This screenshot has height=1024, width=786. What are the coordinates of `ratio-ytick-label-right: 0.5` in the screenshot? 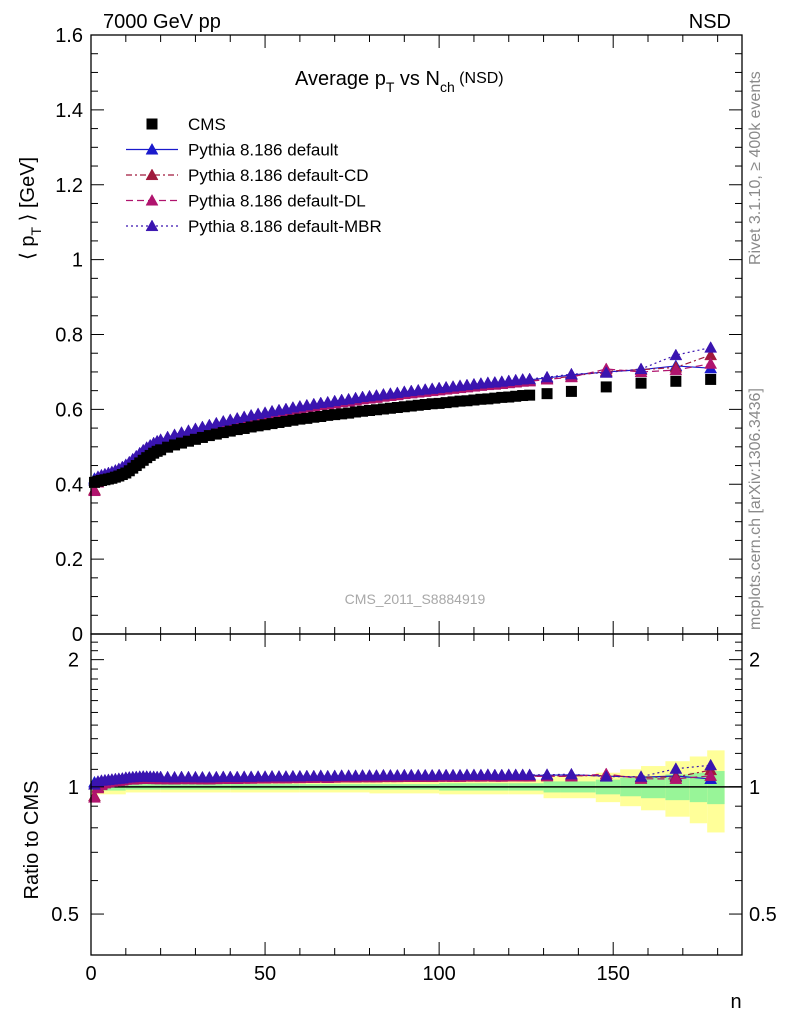 It's located at (763, 915).